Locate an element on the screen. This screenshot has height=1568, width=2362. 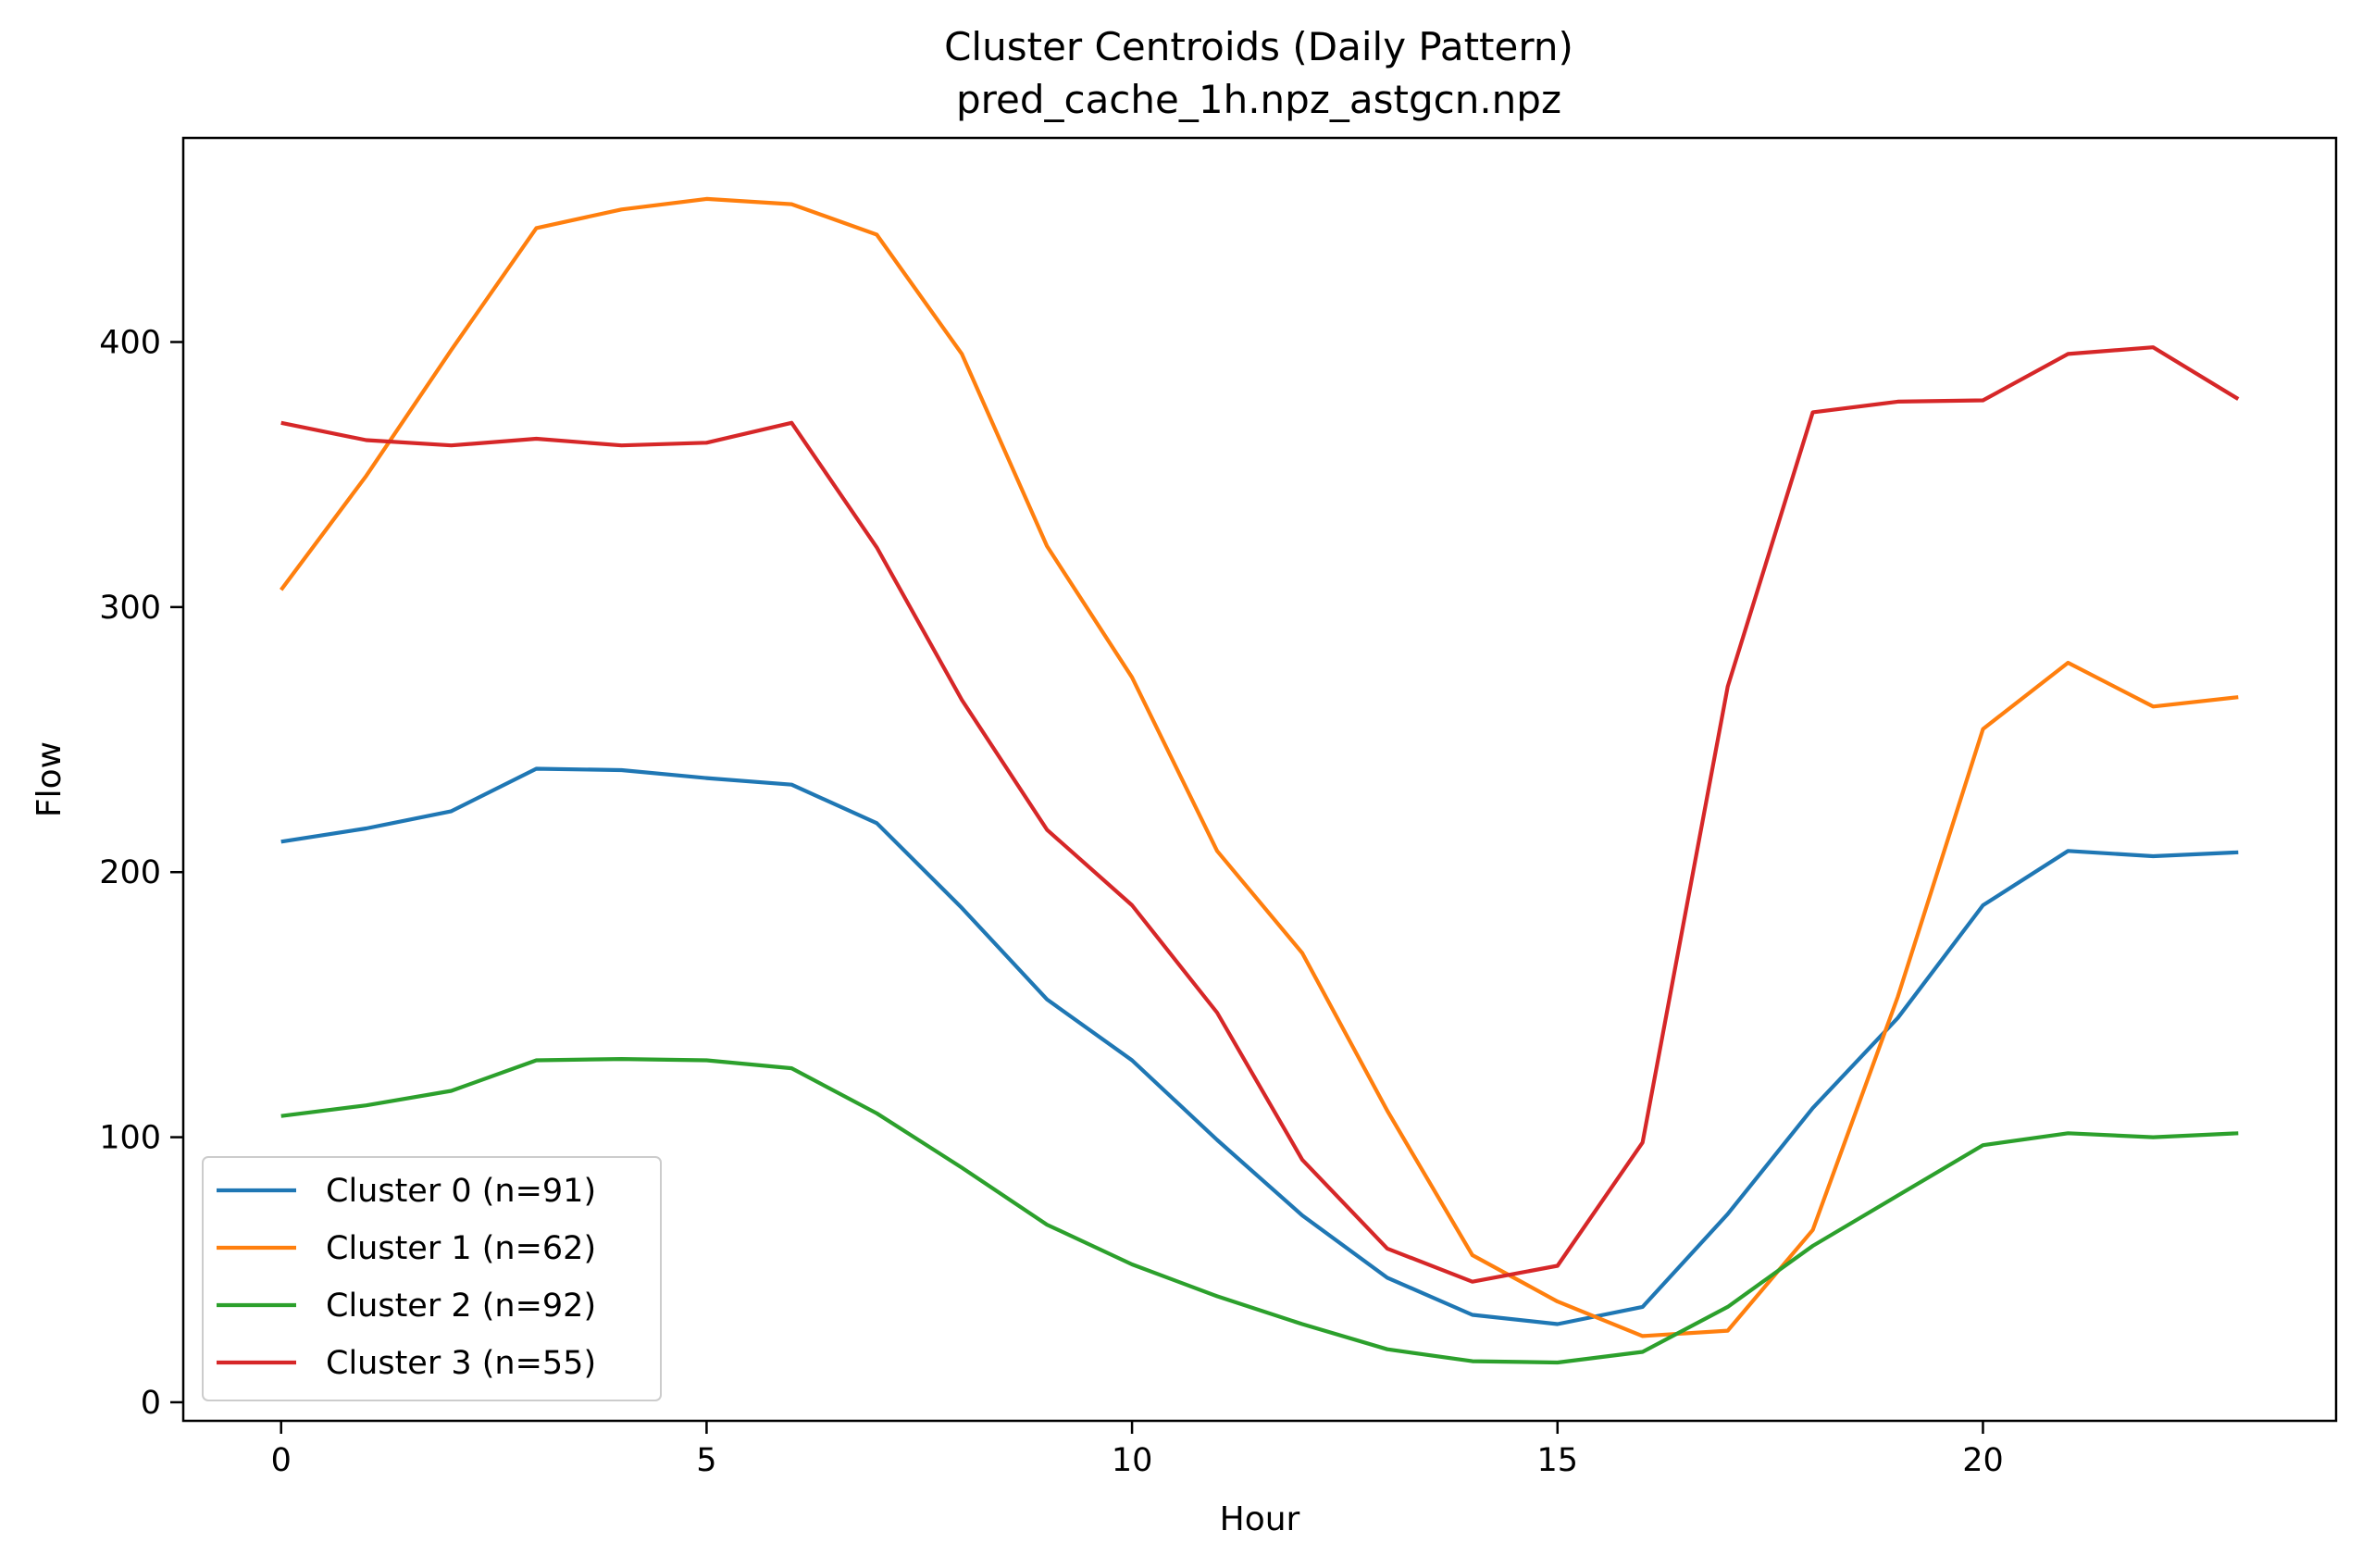
y-tick-label: 200 is located at coordinates (130, 872).